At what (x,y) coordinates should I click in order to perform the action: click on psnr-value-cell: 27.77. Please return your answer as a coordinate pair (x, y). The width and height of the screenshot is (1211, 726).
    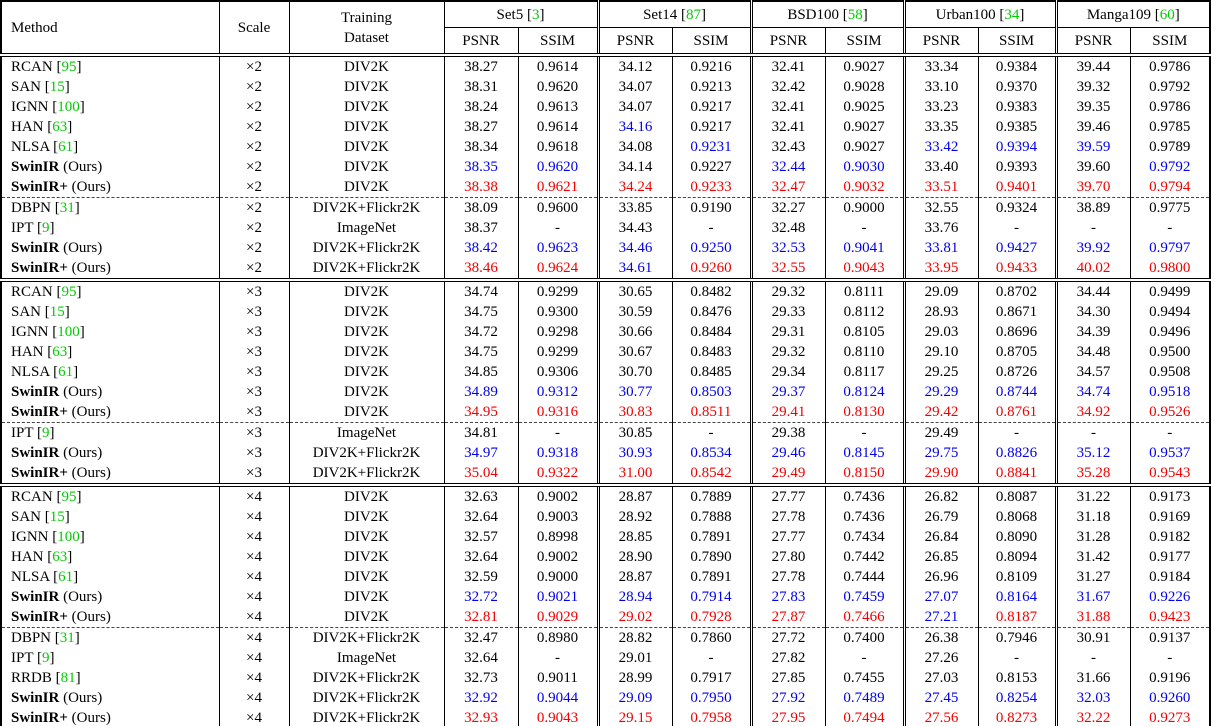
    Looking at the image, I should click on (787, 495).